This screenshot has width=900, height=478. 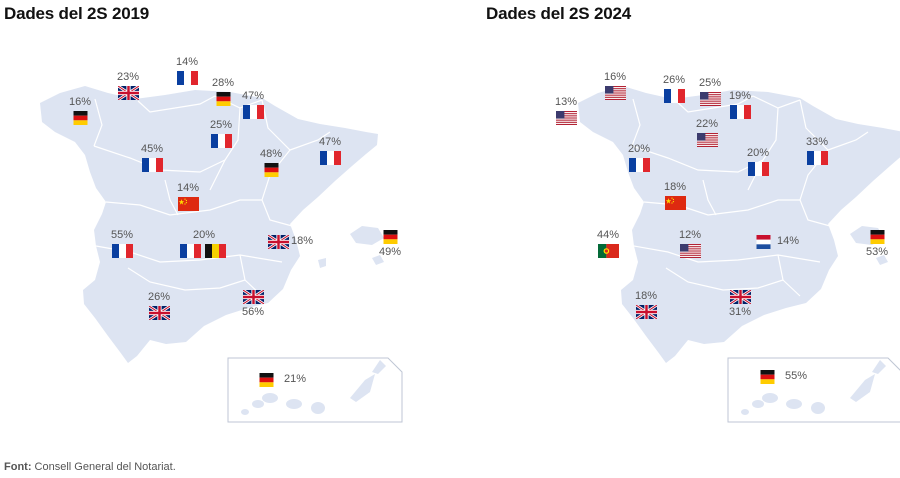 I want to click on marker-2024-3: 13%, so click(x=566, y=112).